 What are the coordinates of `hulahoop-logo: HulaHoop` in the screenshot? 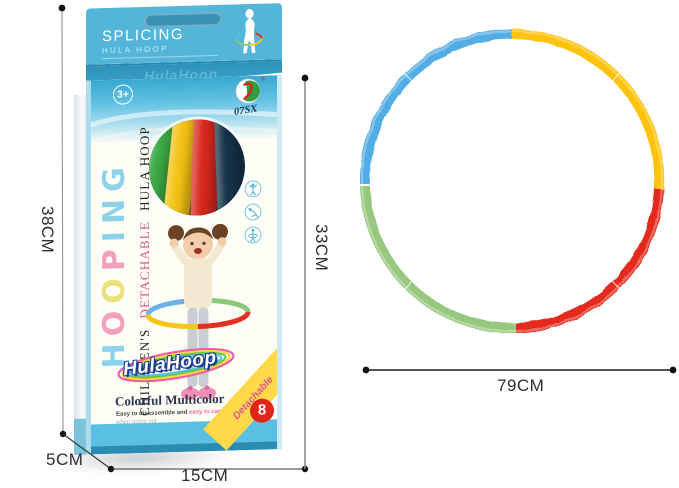 It's located at (176, 365).